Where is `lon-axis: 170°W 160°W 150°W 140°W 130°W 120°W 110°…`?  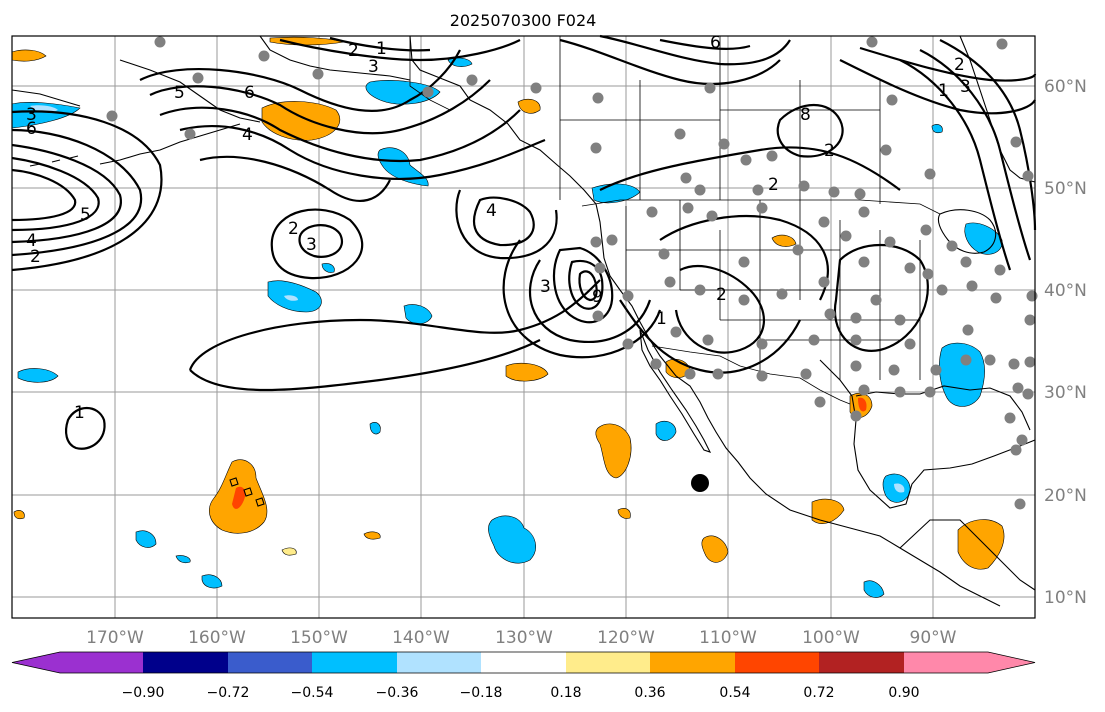 lon-axis: 170°W 160°W 150°W 140°W 130°W 120°W 110°… is located at coordinates (521, 638).